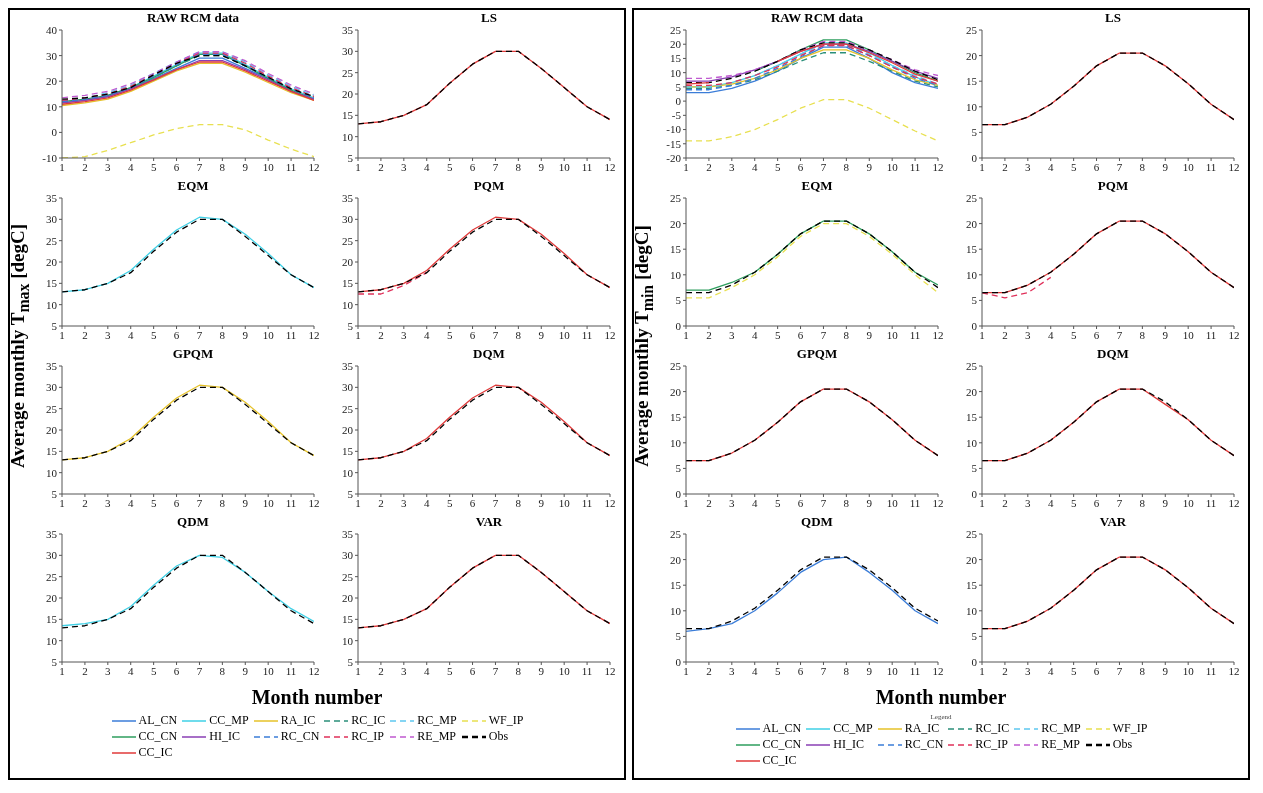 Image resolution: width=1263 pixels, height=793 pixels. I want to click on y-tick-label: 40, so click(52, 29).